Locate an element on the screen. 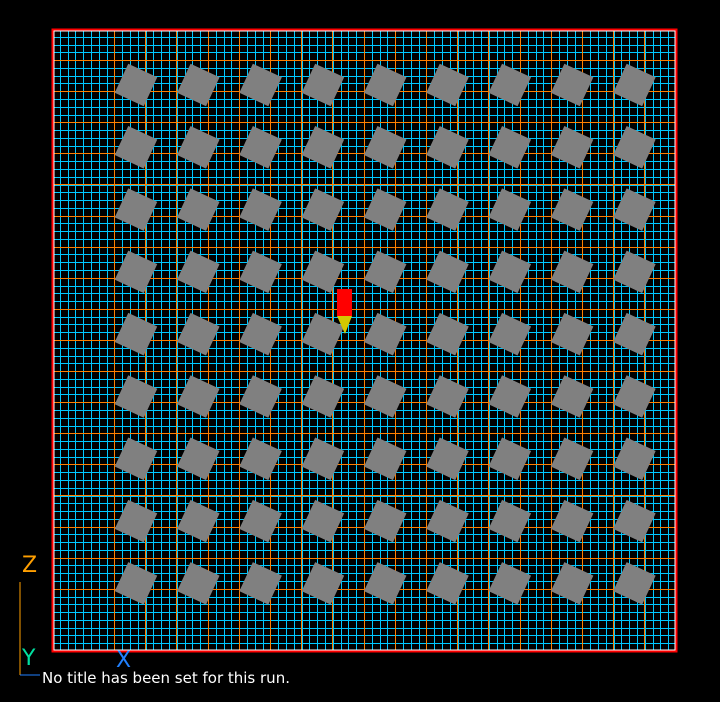  cutting-tool-icon is located at coordinates (344, 311).